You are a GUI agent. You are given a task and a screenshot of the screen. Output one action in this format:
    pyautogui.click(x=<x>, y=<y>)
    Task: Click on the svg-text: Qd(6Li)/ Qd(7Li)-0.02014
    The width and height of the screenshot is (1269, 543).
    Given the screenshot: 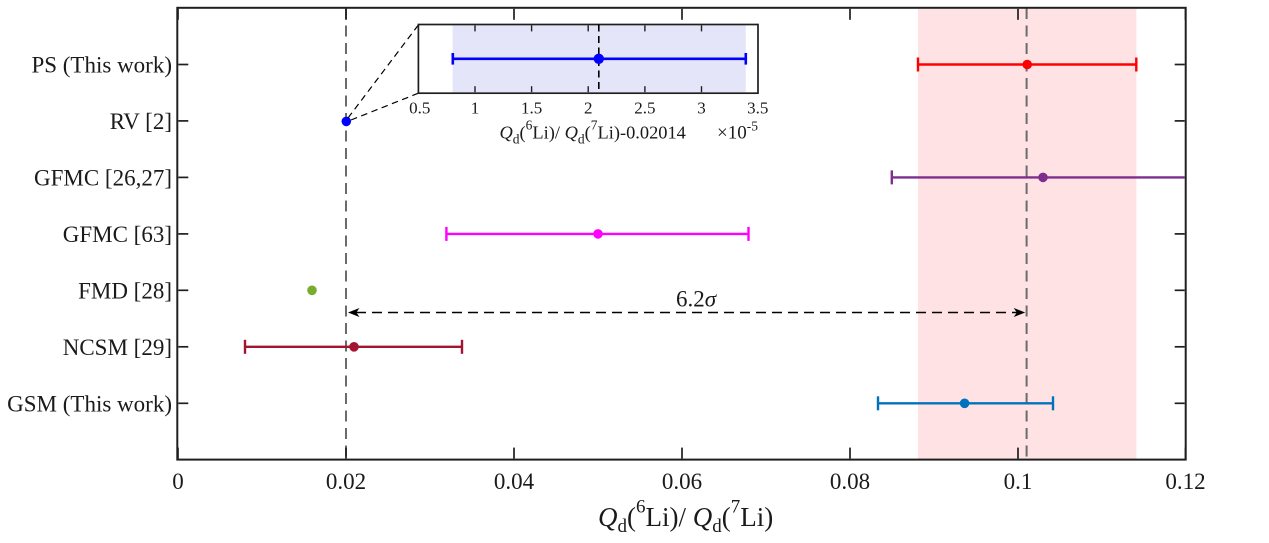 What is the action you would take?
    pyautogui.click(x=593, y=132)
    